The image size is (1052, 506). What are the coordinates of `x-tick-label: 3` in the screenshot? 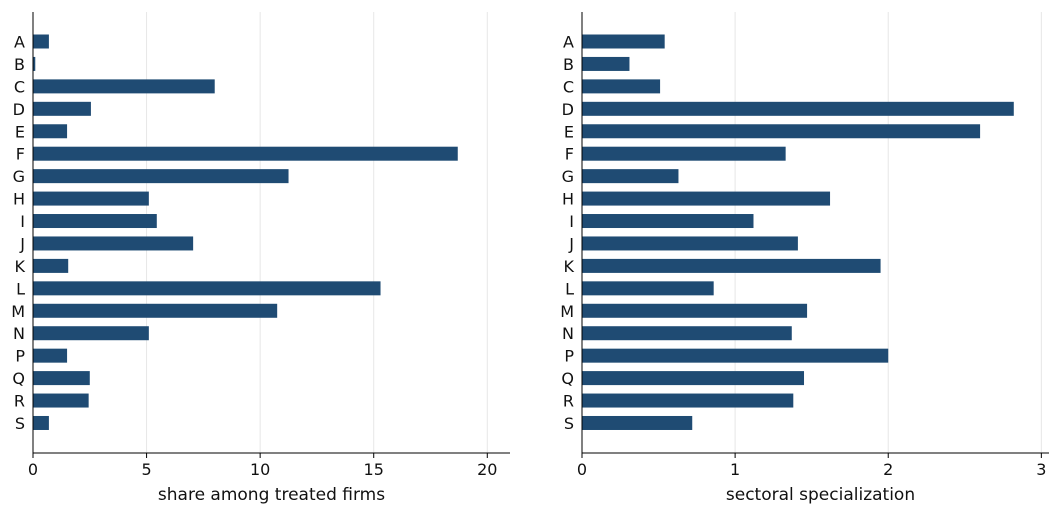 It's located at (1041, 469).